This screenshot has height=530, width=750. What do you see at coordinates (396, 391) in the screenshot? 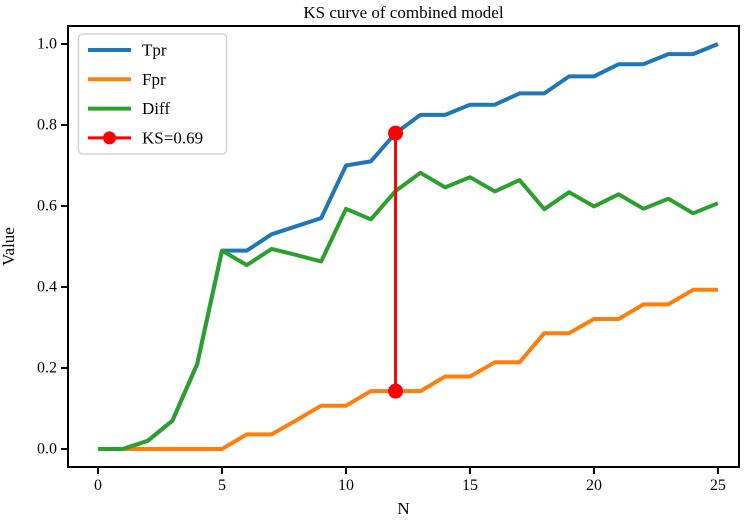
I see `ks-dot-bottom` at bounding box center [396, 391].